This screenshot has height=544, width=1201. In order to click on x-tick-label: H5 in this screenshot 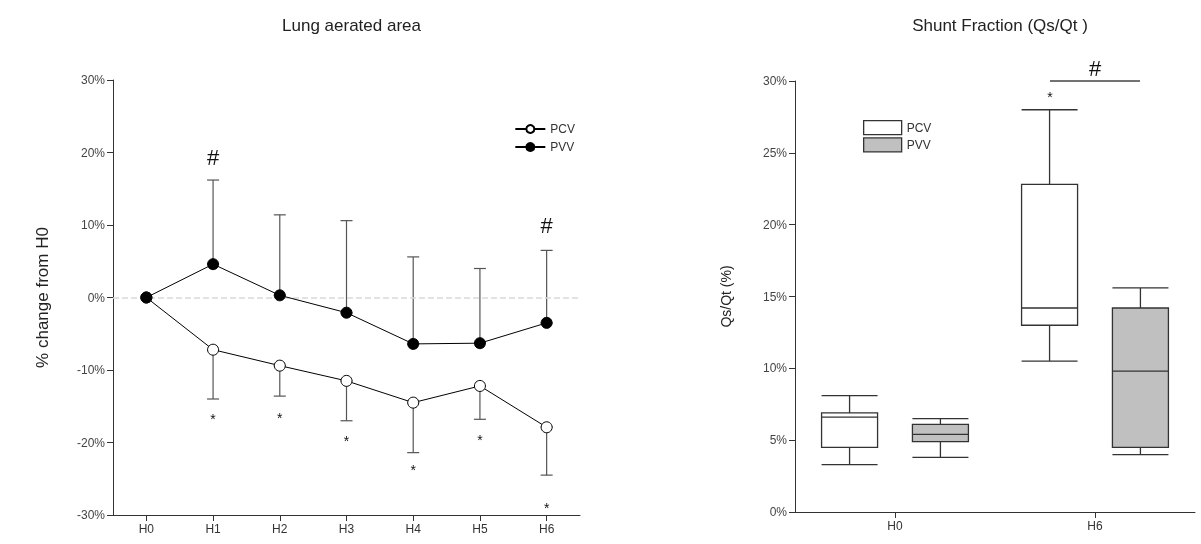, I will do `click(480, 529)`.